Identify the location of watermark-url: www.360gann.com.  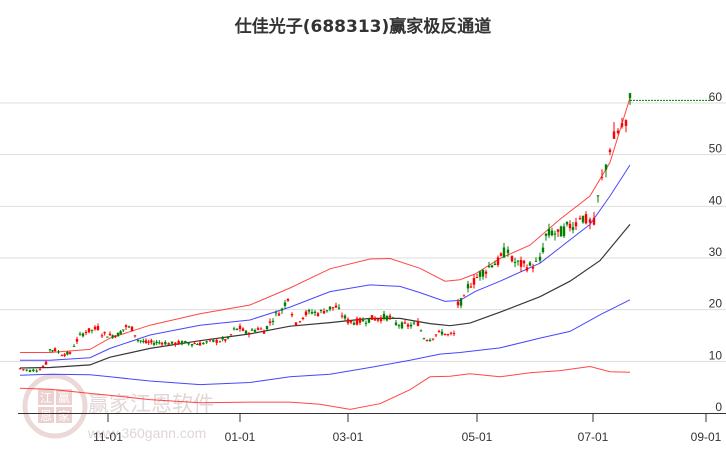
(146, 433).